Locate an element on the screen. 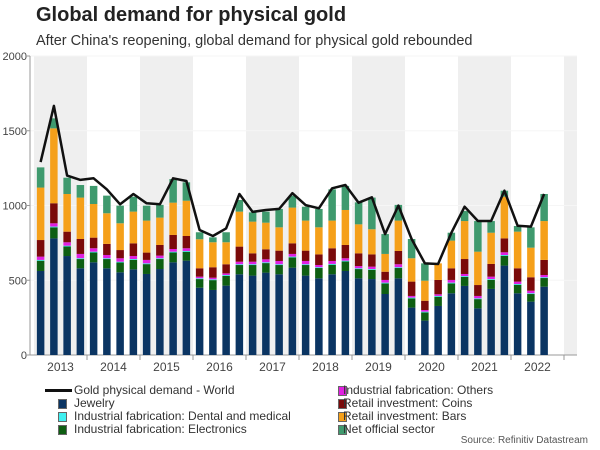 Image resolution: width=600 pixels, height=450 pixels. x-tick-label: 2022 is located at coordinates (537, 367).